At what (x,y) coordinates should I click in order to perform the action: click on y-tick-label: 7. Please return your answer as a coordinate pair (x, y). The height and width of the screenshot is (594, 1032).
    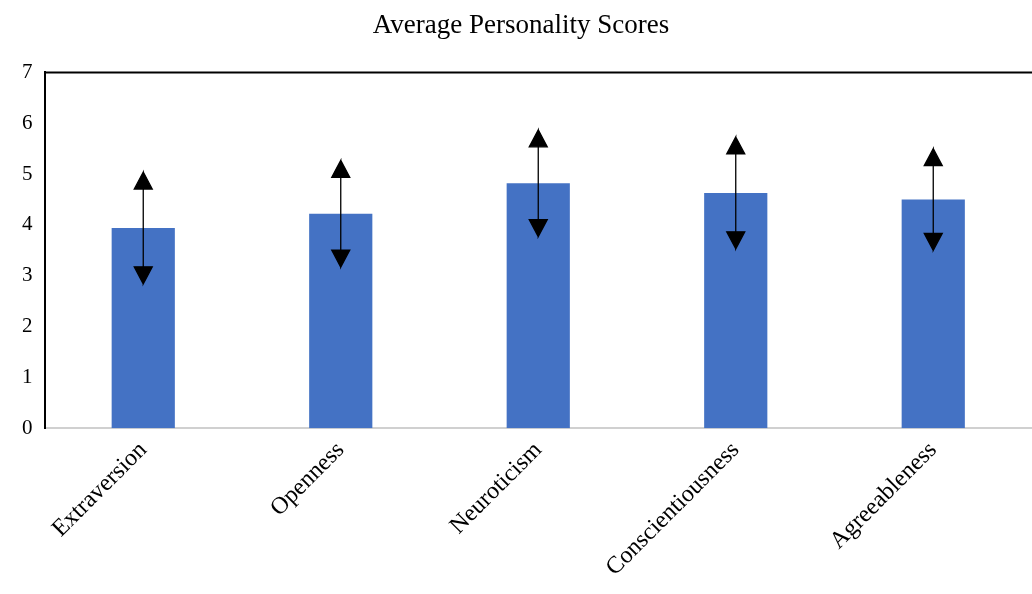
    Looking at the image, I should click on (27, 70).